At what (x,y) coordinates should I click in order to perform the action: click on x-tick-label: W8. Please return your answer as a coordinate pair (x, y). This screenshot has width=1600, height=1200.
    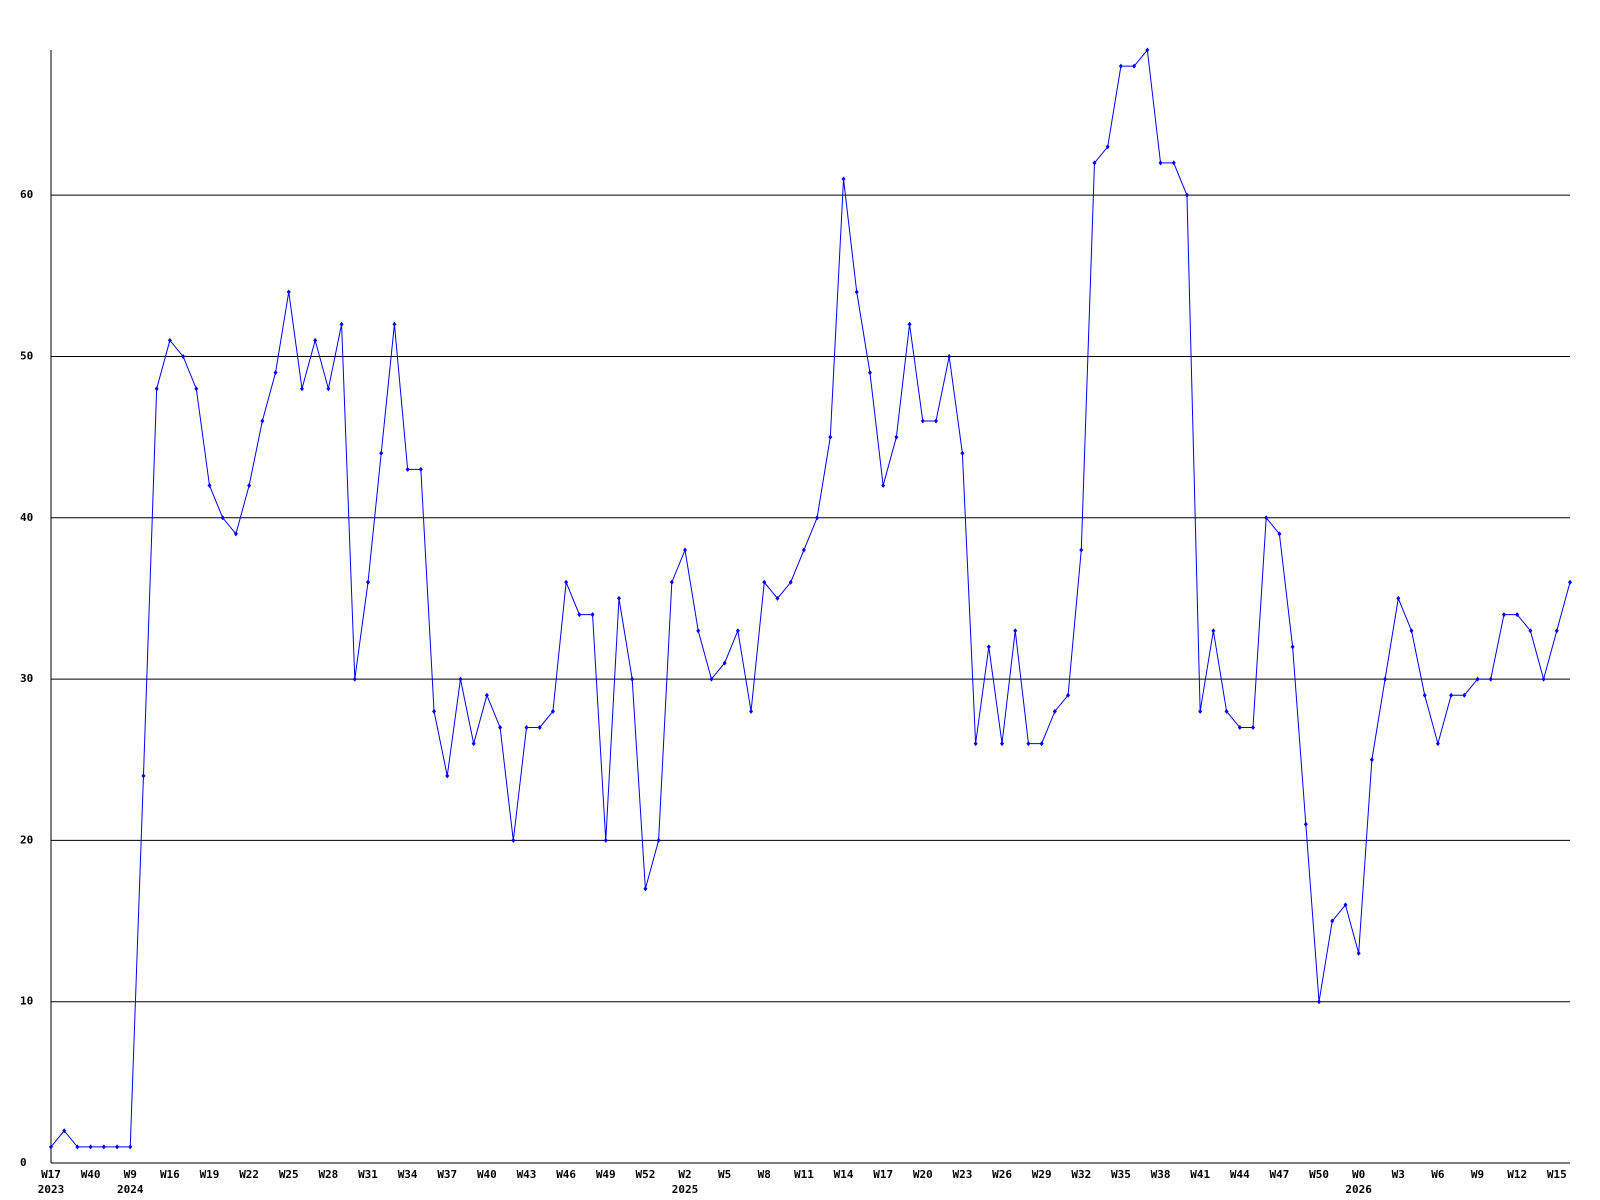
    Looking at the image, I should click on (764, 1174).